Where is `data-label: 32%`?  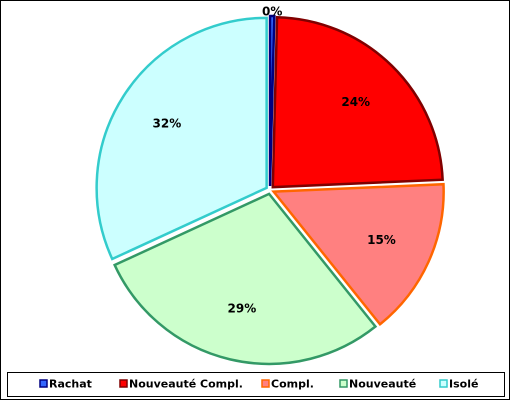
data-label: 32% is located at coordinates (167, 124).